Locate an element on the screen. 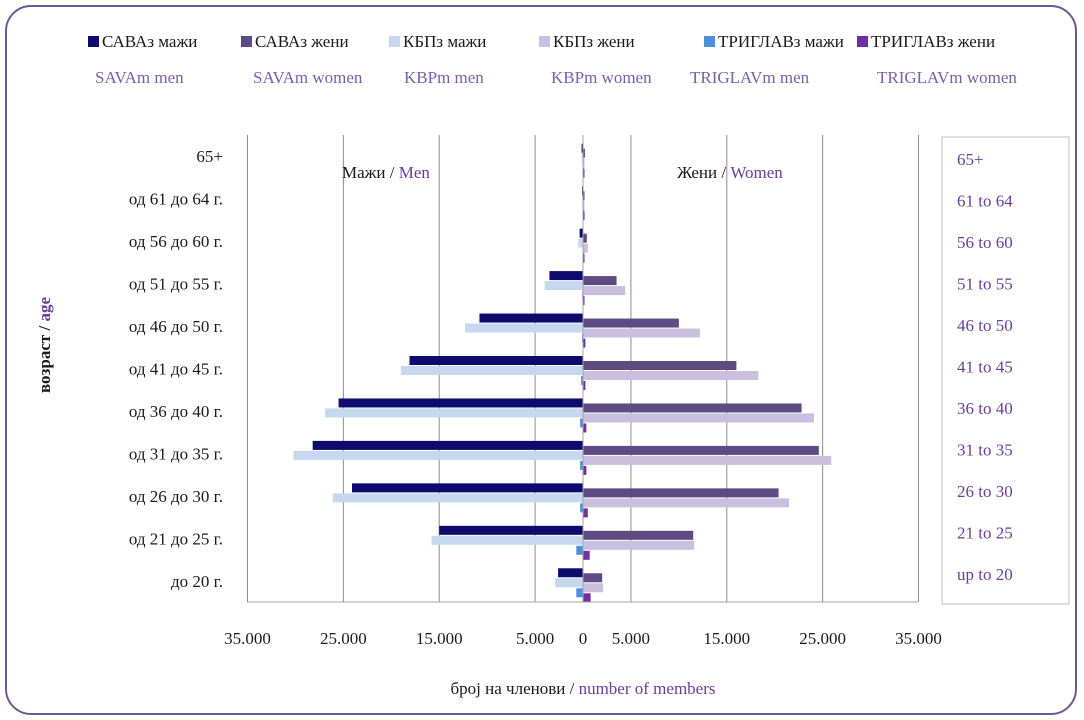  legend-label-en-kbpm-women: KBPm women is located at coordinates (601, 77).